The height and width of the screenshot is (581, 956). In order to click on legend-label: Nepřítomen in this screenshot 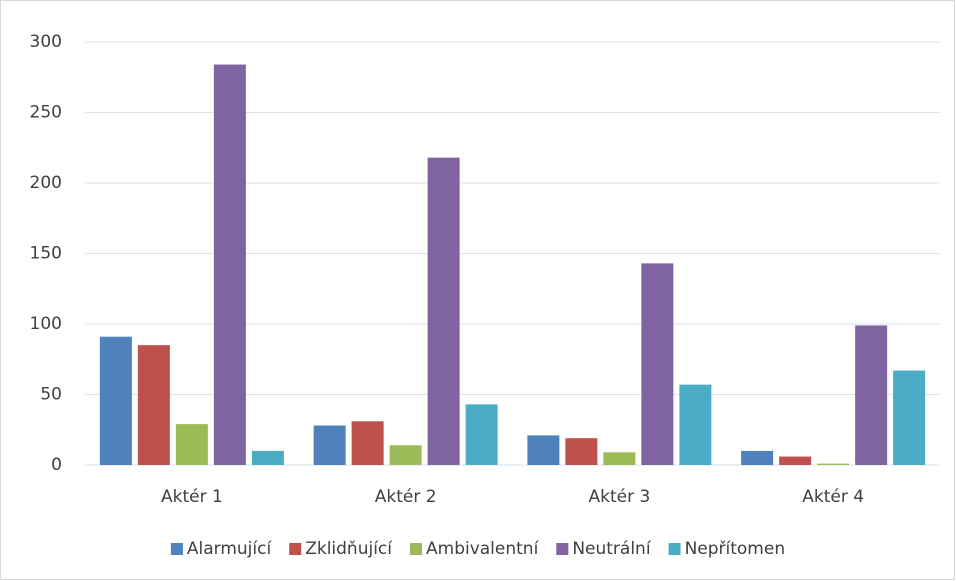, I will do `click(735, 549)`.